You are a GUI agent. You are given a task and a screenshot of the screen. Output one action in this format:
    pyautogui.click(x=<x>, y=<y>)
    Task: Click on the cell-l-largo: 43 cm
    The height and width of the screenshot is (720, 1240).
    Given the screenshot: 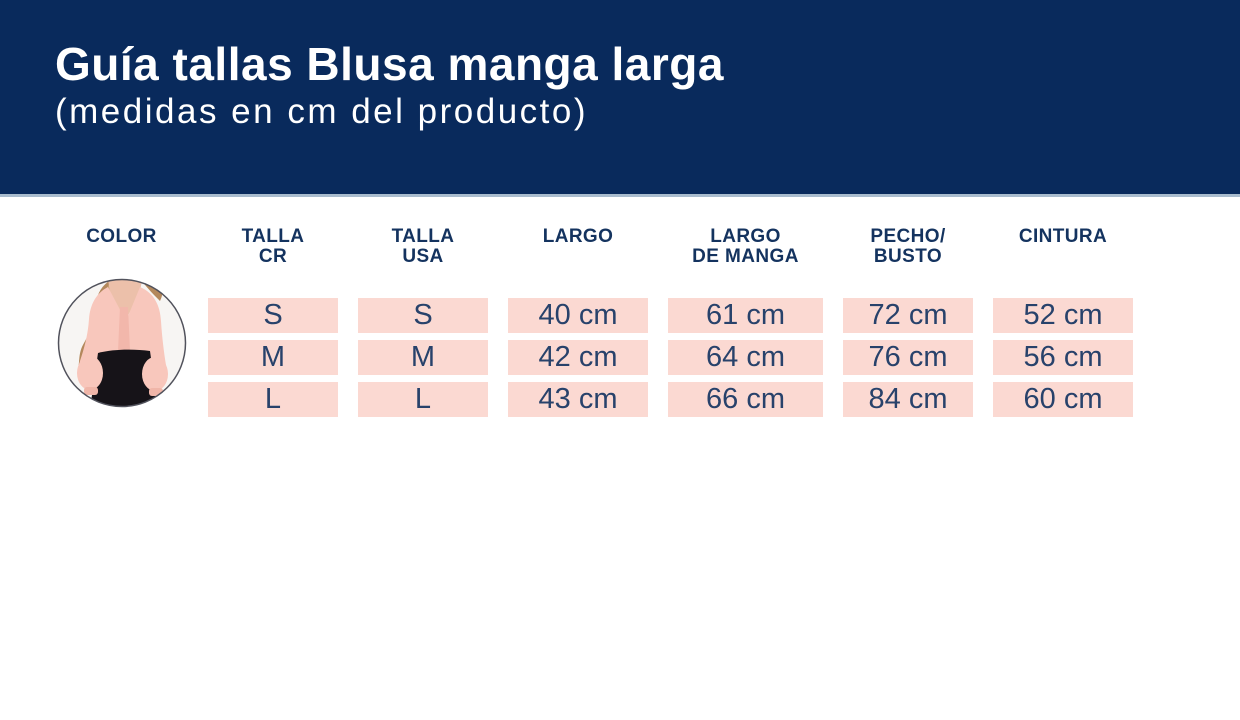 What is the action you would take?
    pyautogui.click(x=578, y=399)
    